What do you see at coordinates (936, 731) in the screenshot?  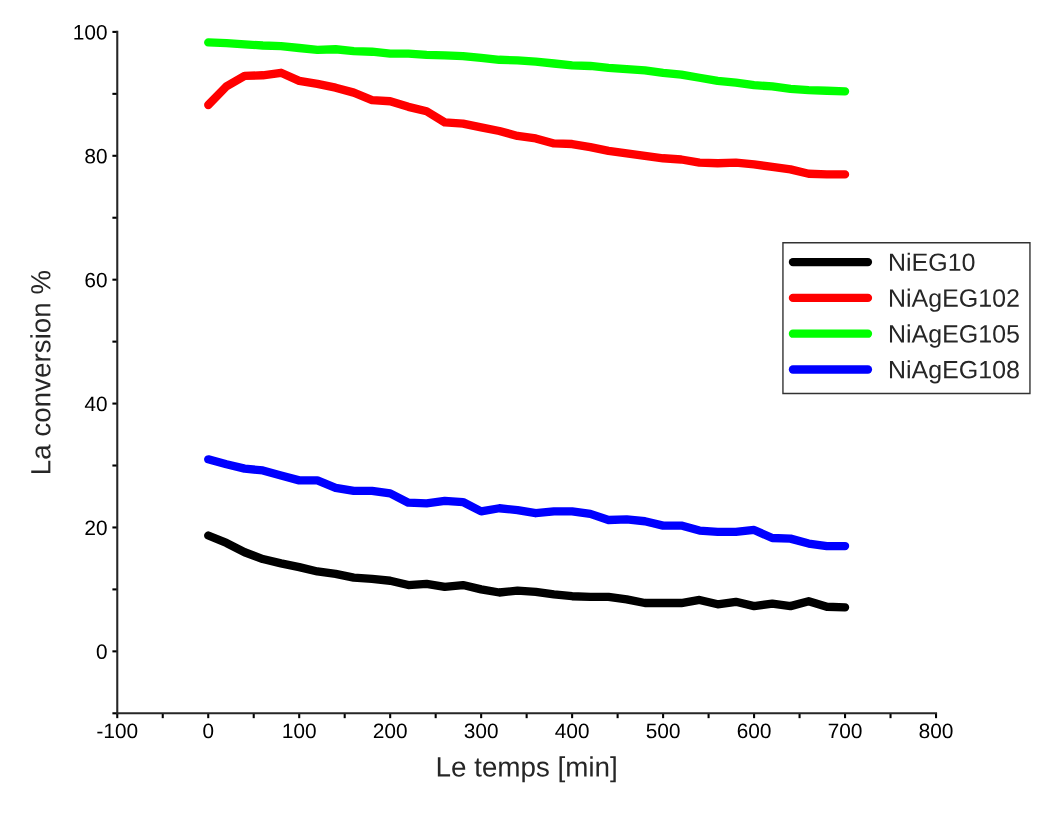 I see `x-tick-label: 800` at bounding box center [936, 731].